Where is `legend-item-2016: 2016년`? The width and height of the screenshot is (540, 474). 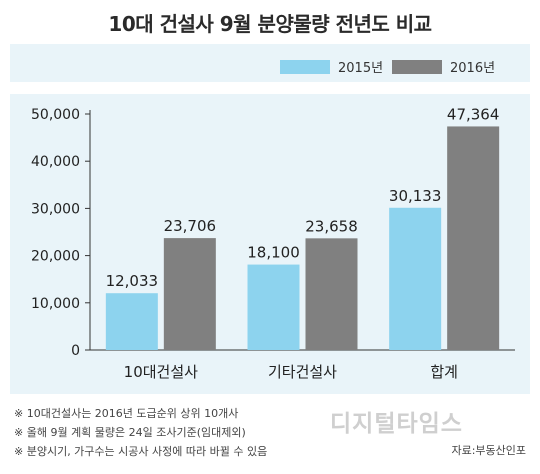
legend-item-2016: 2016년 is located at coordinates (443, 66).